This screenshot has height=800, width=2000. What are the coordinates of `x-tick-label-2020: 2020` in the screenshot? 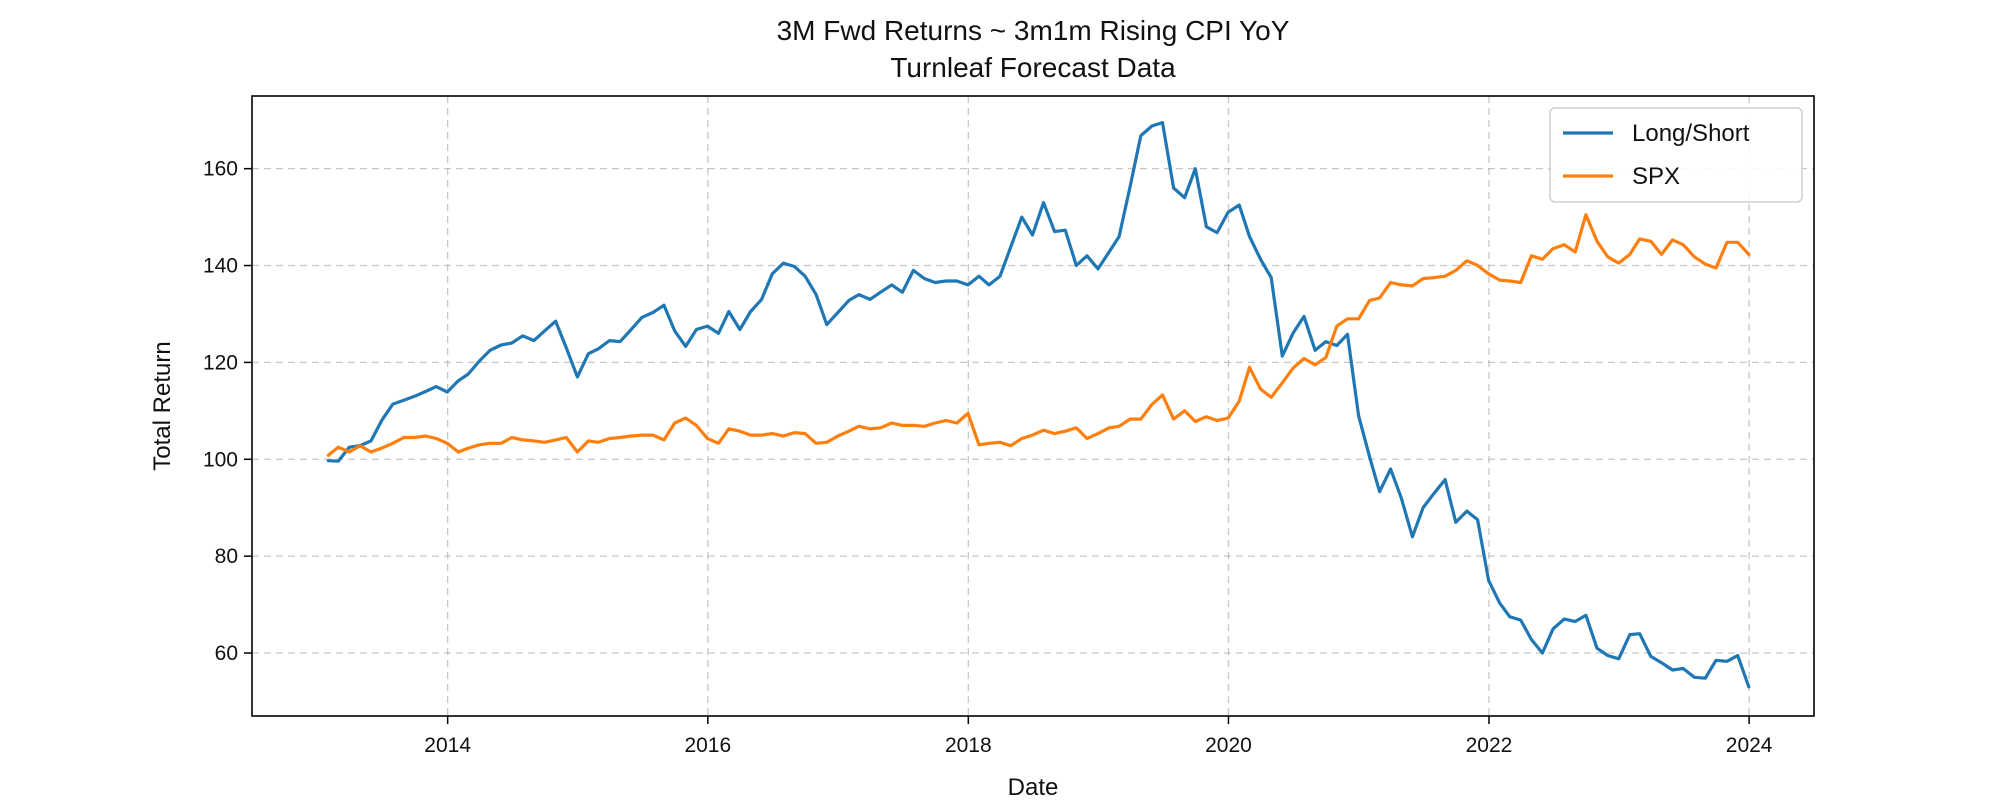 It's located at (1228, 745).